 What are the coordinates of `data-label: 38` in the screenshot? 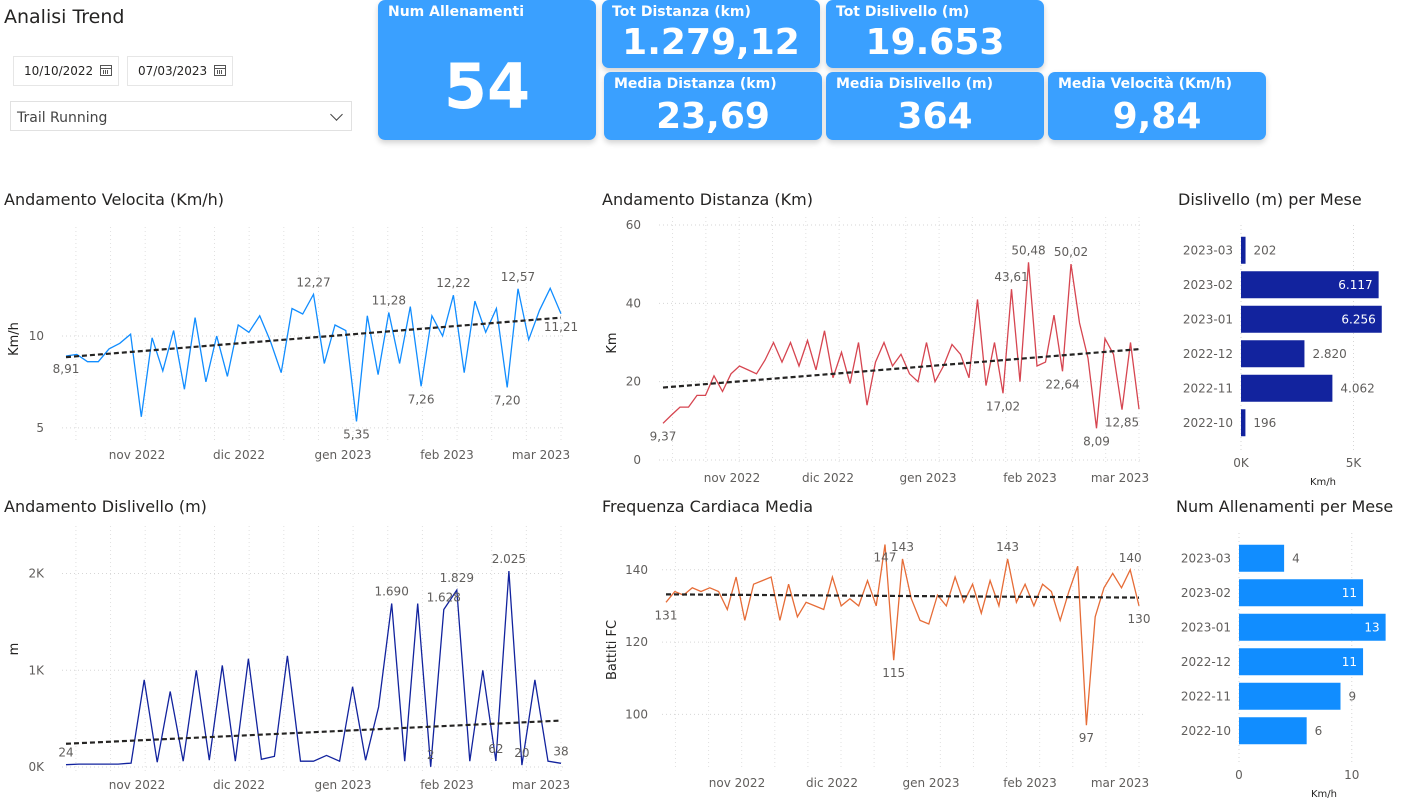 It's located at (560, 751).